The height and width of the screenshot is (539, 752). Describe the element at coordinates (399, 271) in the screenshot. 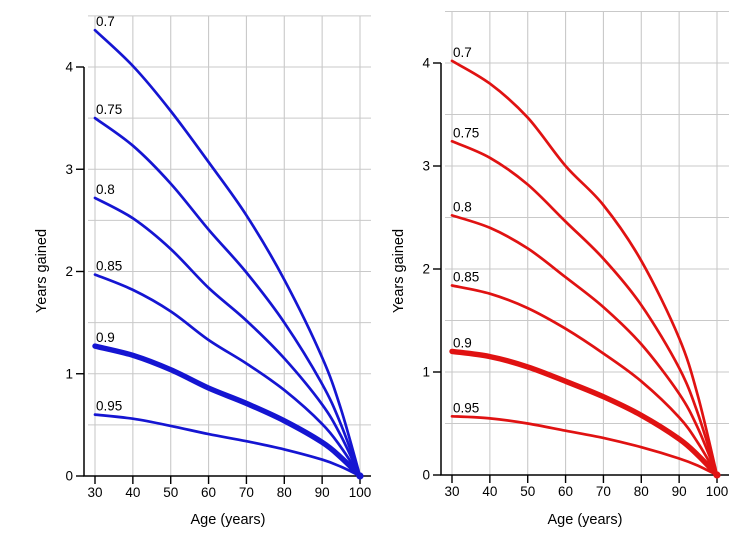

I see `y-axis-title-right: Years gained` at that location.